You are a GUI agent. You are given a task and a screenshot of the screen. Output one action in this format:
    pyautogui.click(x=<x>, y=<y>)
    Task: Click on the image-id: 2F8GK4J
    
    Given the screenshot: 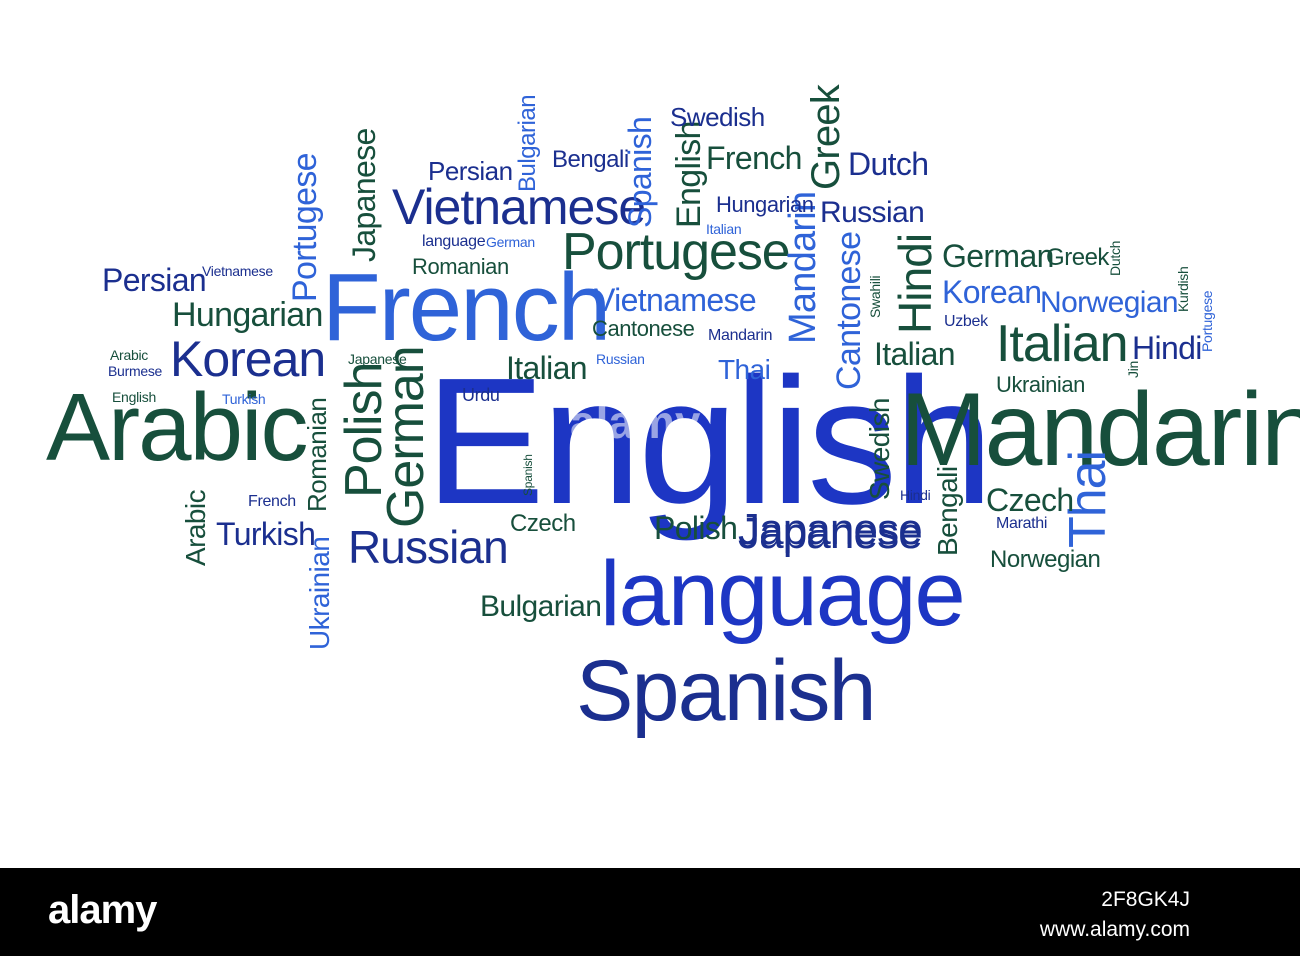 What is the action you would take?
    pyautogui.click(x=1145, y=899)
    